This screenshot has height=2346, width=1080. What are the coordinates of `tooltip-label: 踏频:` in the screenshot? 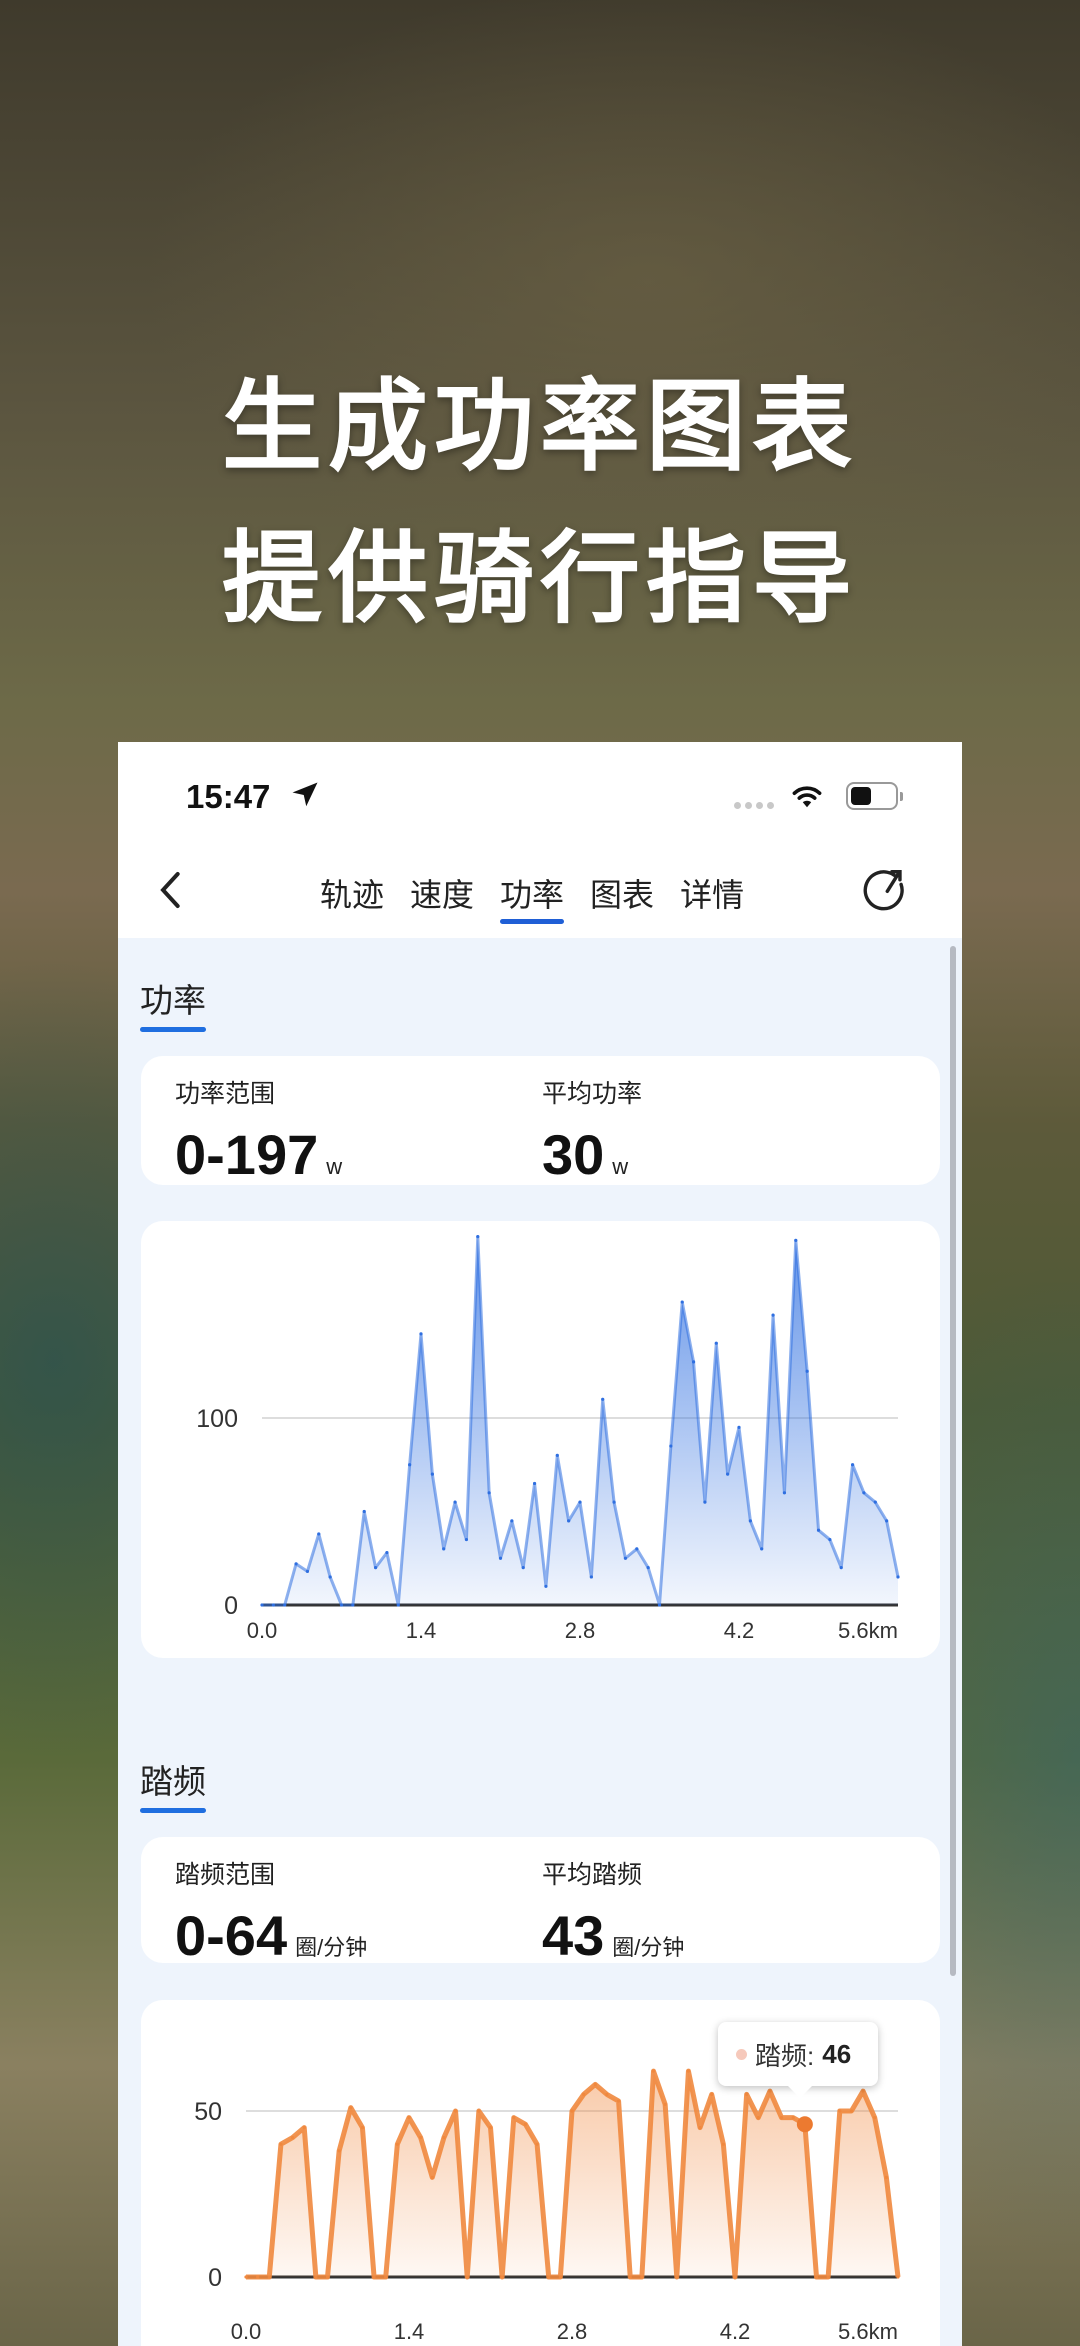 It's located at (785, 2055).